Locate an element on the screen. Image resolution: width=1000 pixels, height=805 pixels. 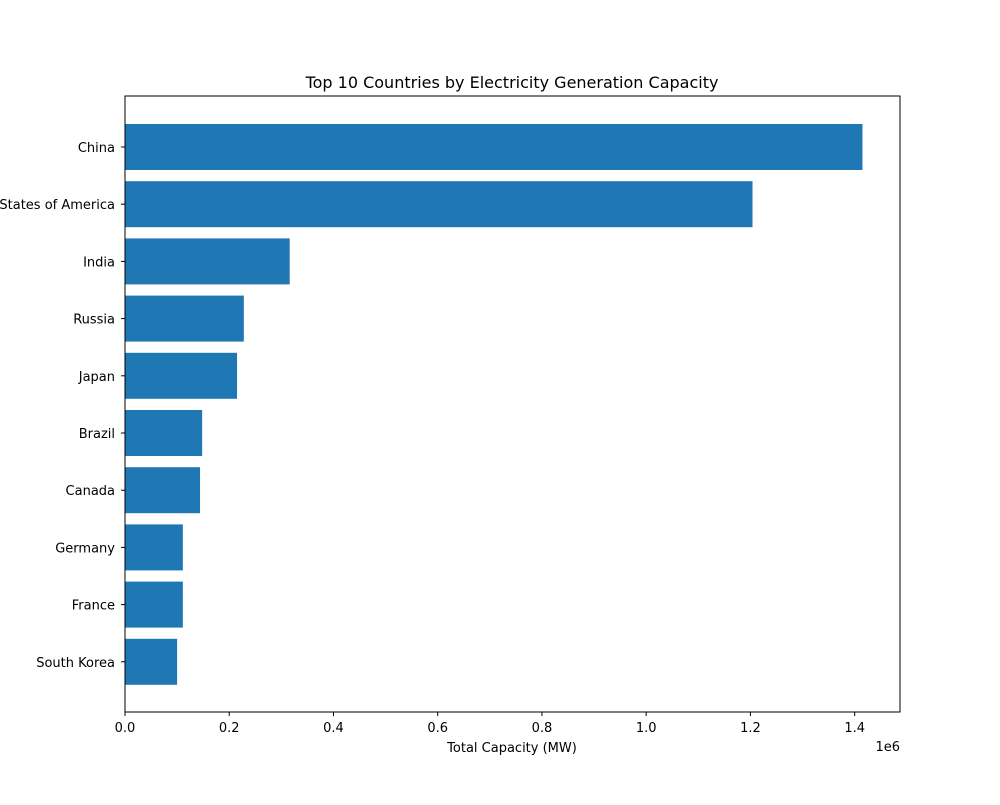
x-axis-label: Total Capacity (MW) is located at coordinates (511, 748).